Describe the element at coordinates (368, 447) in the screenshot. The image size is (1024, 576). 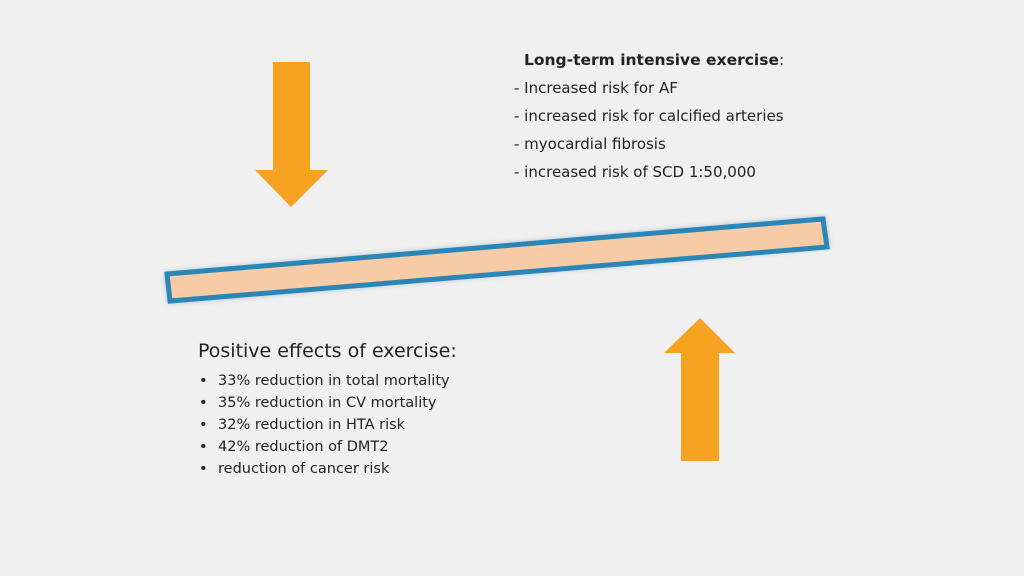
I see `benefit-item: • 42% reduction of DMT2` at that location.